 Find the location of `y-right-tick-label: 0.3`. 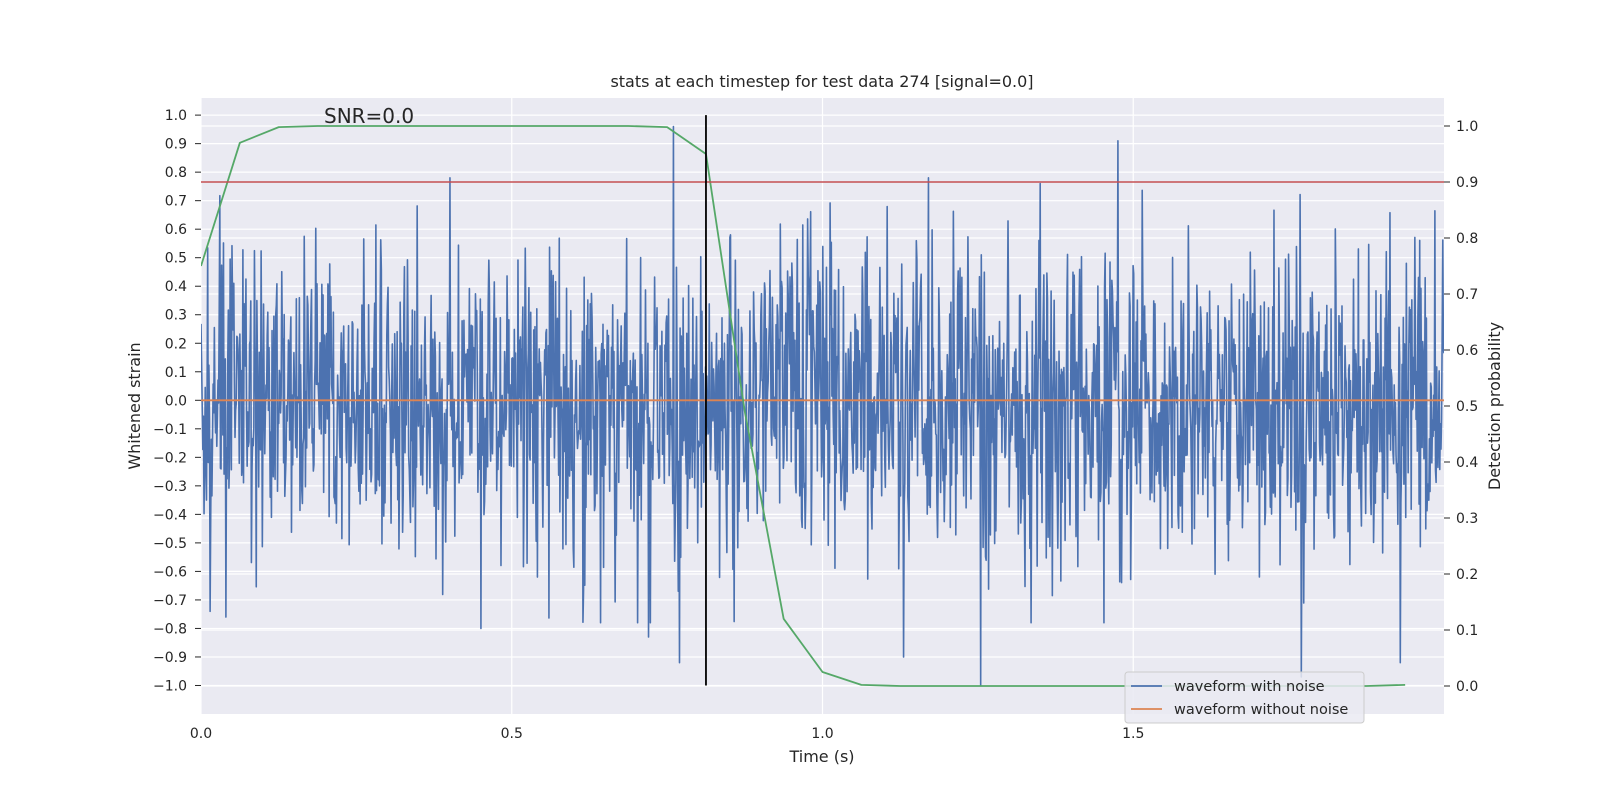

y-right-tick-label: 0.3 is located at coordinates (1467, 519).